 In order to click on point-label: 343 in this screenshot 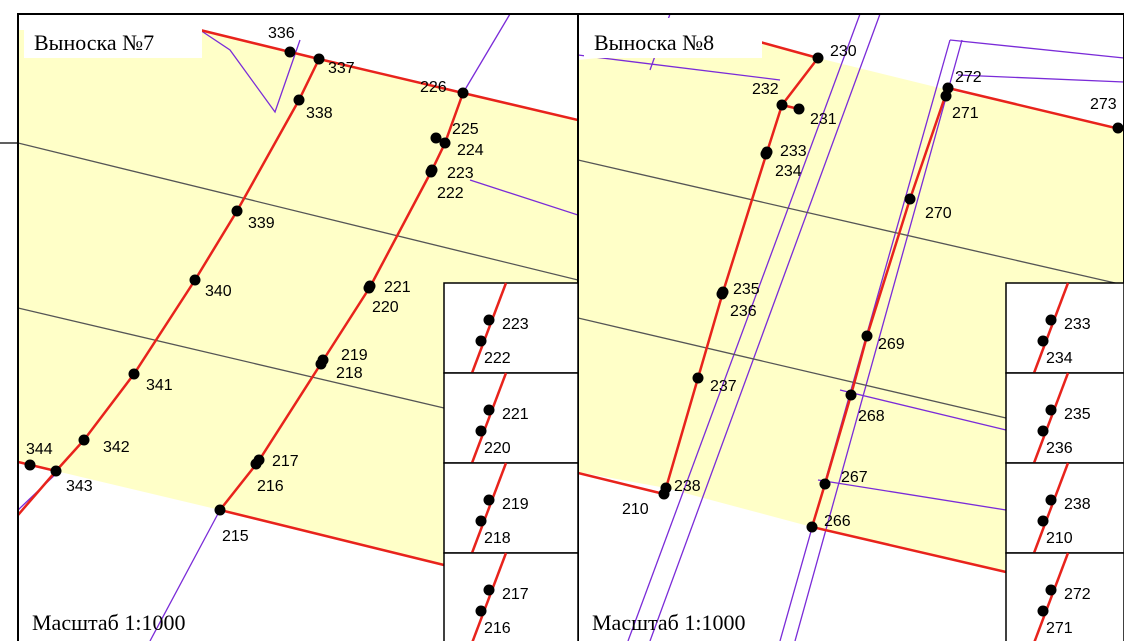, I will do `click(79, 486)`.